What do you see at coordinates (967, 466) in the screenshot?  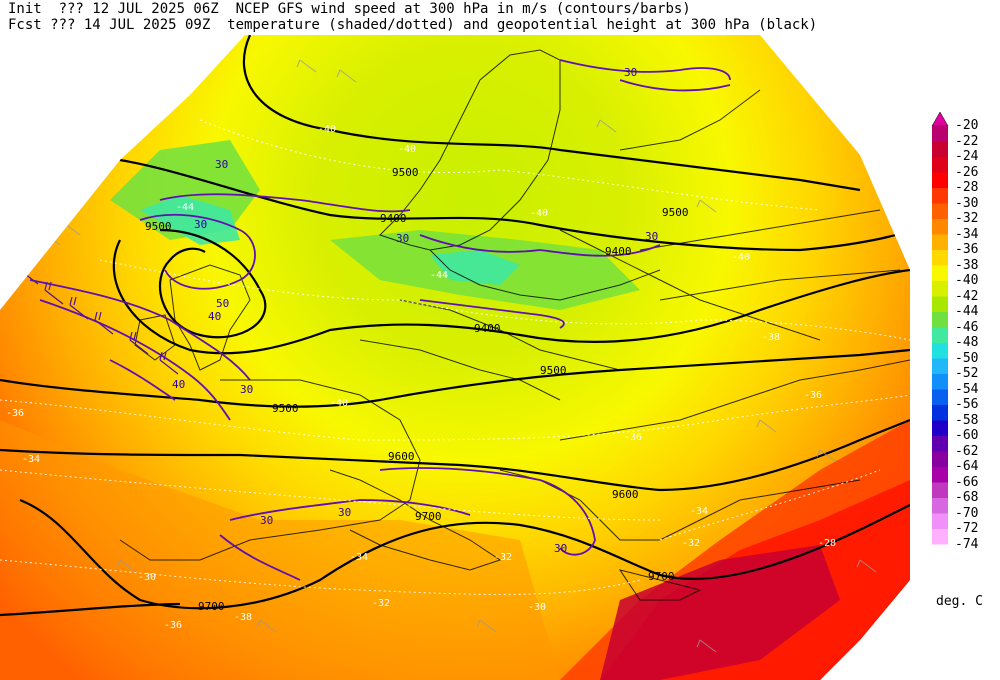 I see `colorbar-tick-label: -64` at bounding box center [967, 466].